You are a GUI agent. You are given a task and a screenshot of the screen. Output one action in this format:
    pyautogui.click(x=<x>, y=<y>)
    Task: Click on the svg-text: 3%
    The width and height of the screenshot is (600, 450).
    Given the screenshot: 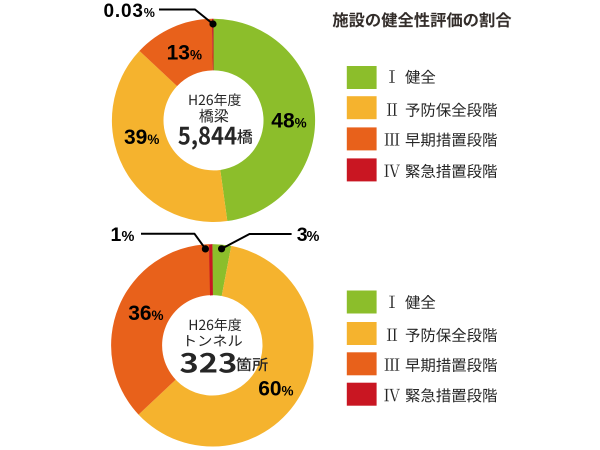 What is the action you would take?
    pyautogui.click(x=308, y=235)
    